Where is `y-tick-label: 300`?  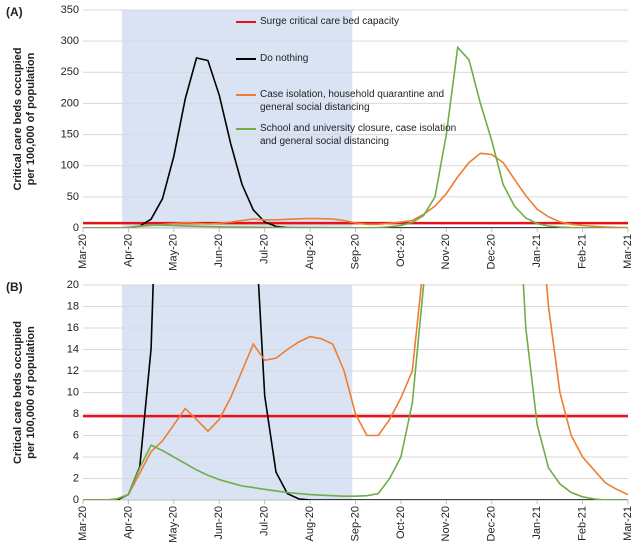
y-tick-label: 300 is located at coordinates (70, 41).